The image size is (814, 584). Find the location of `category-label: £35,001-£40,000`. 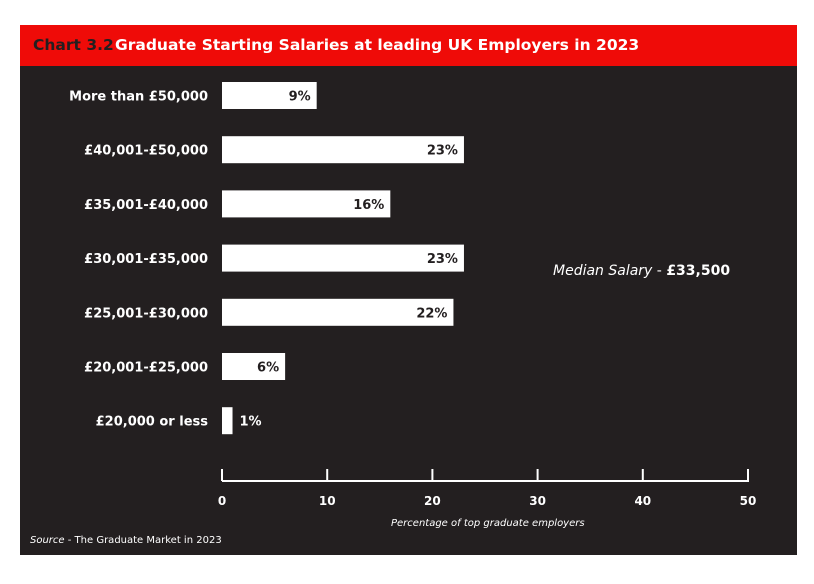

category-label: £35,001-£40,000 is located at coordinates (146, 205).